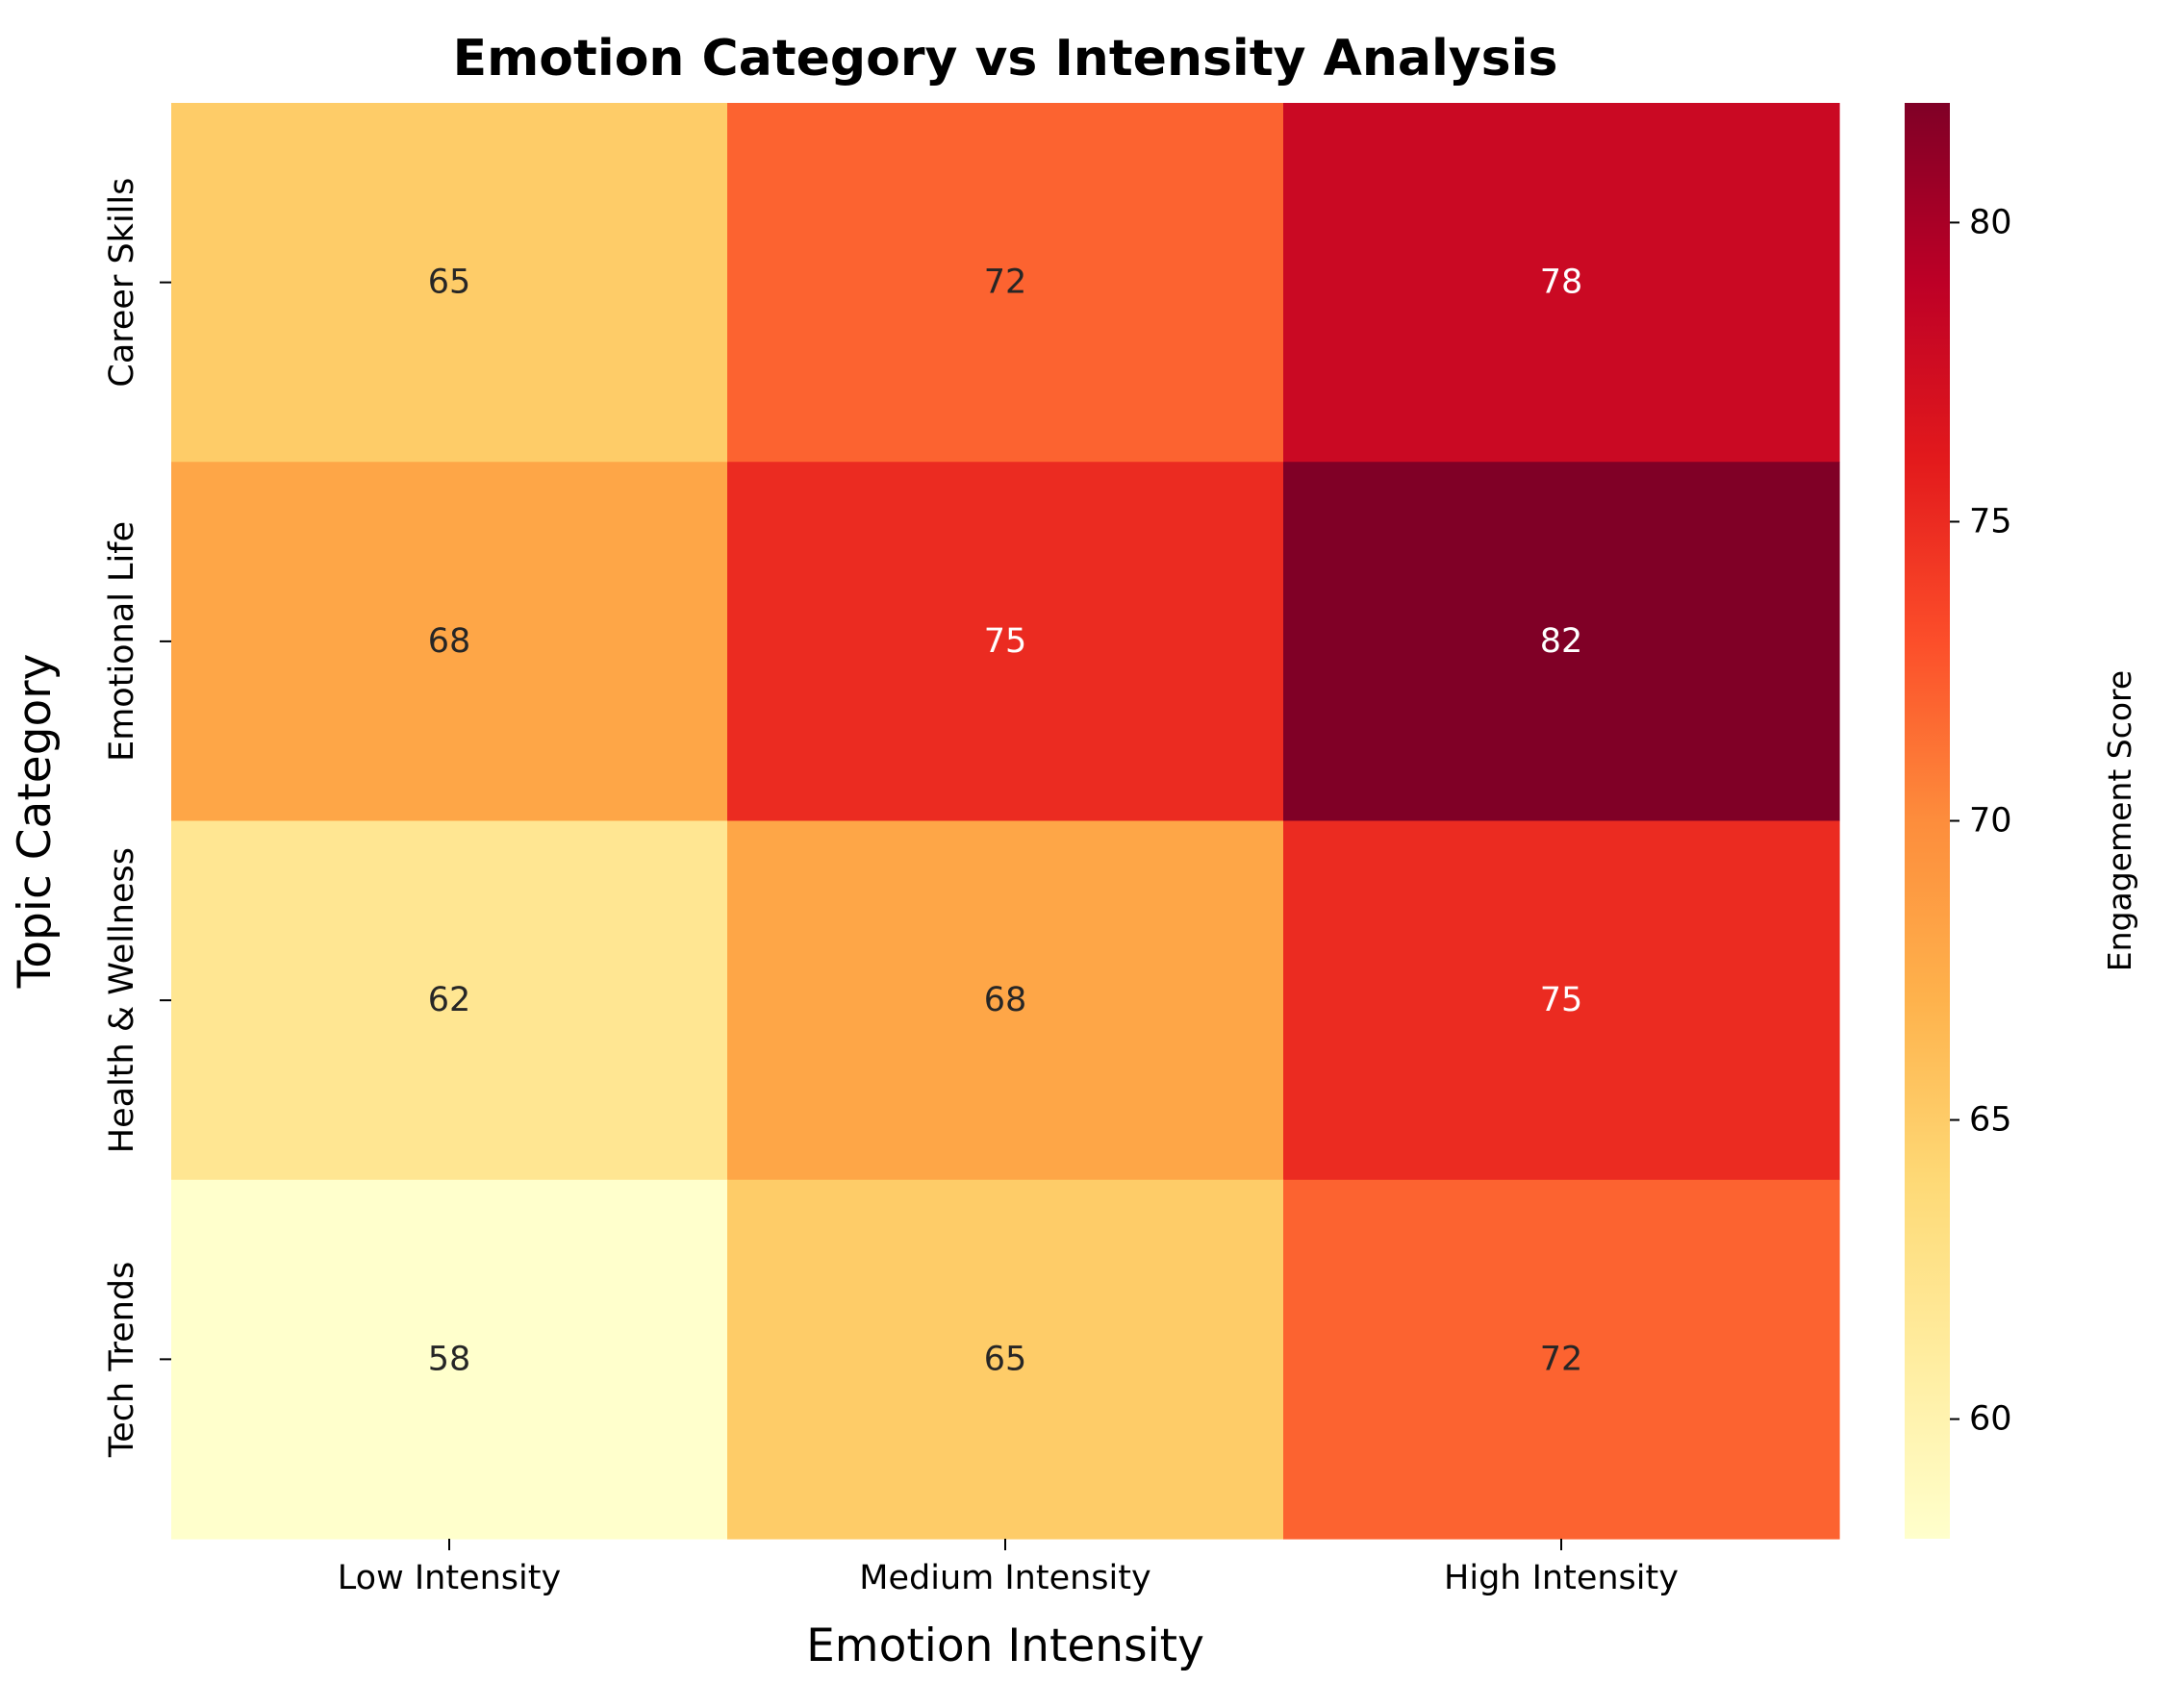  I want to click on chart-title: Emotion Category vs Intensity Analysis, so click(1005, 59).